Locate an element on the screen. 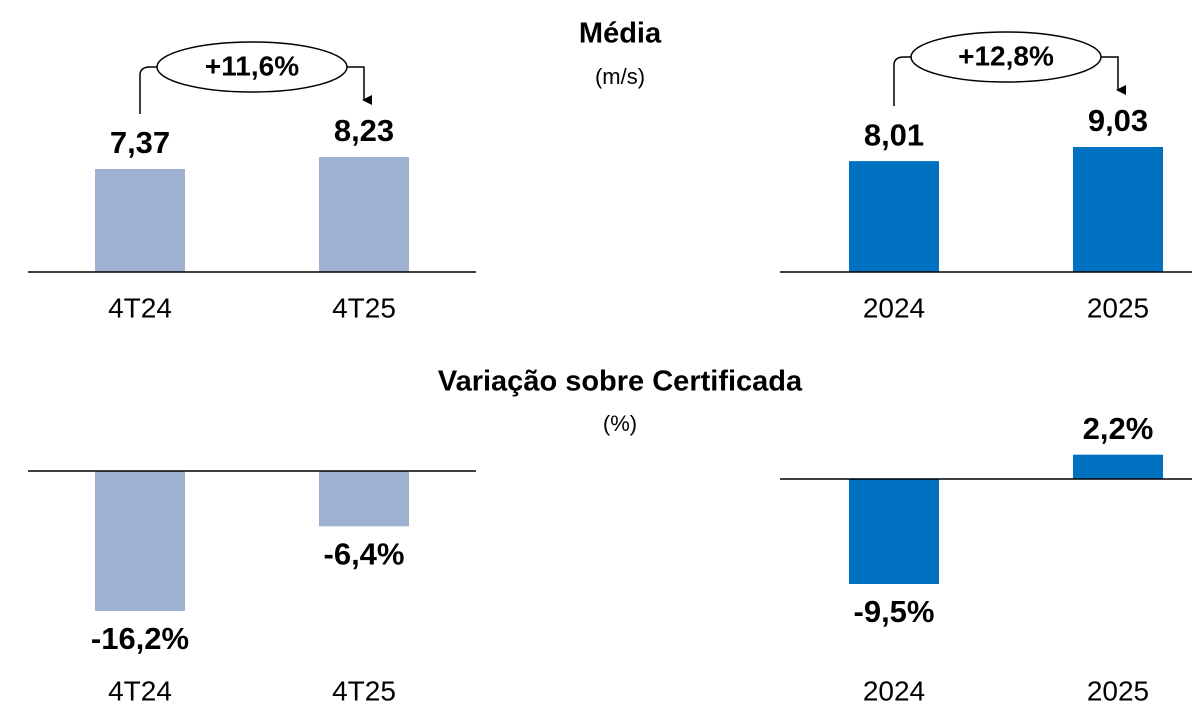 The height and width of the screenshot is (706, 1192). annotation: +11,6% is located at coordinates (252, 65).